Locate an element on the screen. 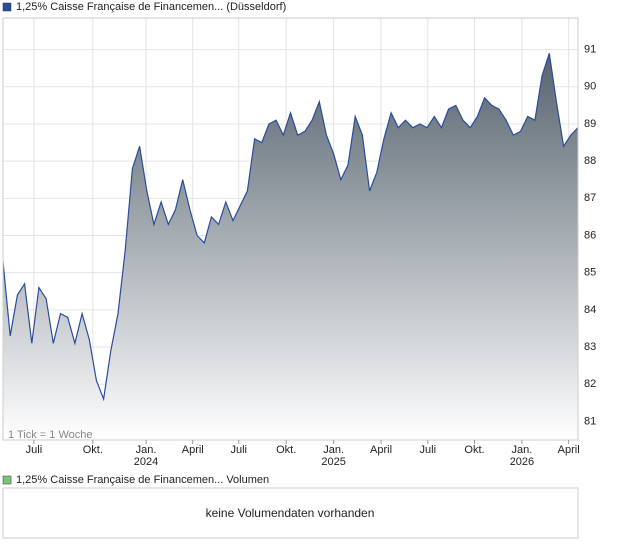 Image resolution: width=620 pixels, height=546 pixels. volume-message: keine Volumendaten vorhanden is located at coordinates (290, 513).